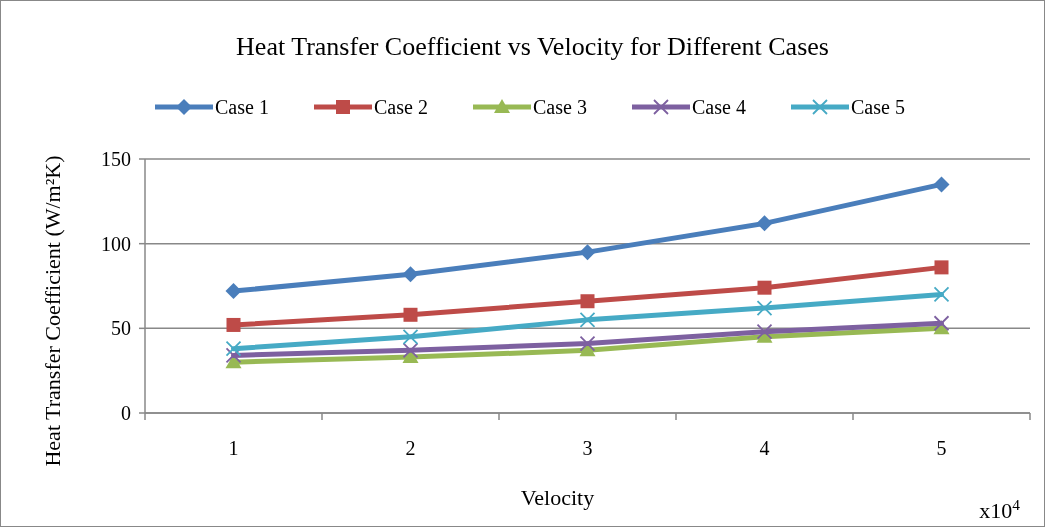 The image size is (1045, 527). I want to click on chart-title: Heat Transfer Coefficient vs Velocity for Different Cases, so click(532, 46).